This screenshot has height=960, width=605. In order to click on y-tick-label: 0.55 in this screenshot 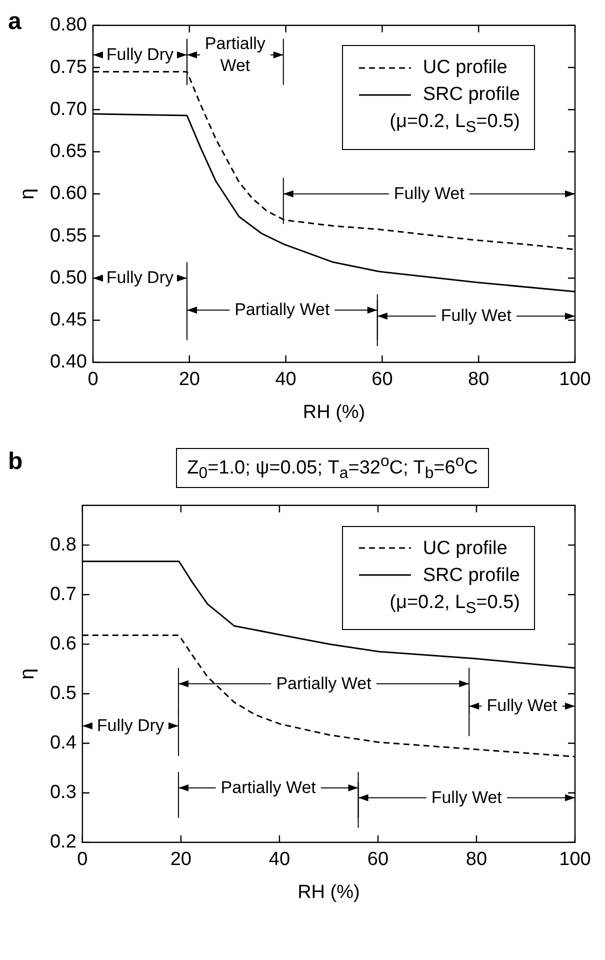, I will do `click(68, 235)`.